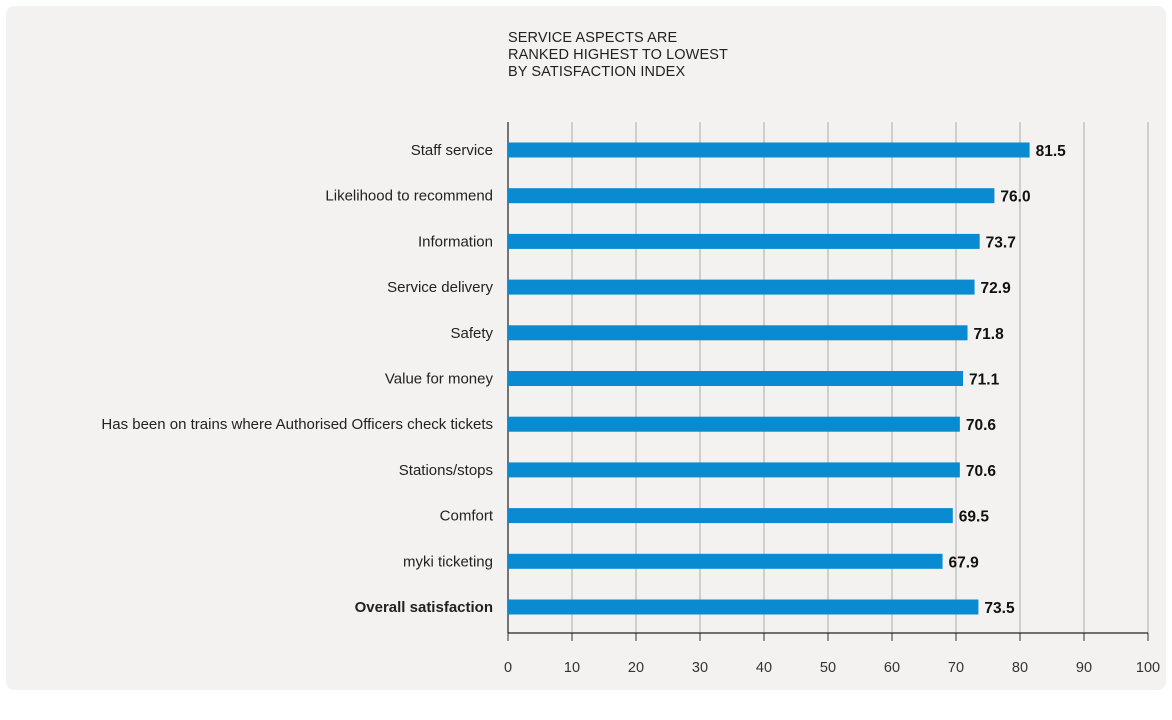  What do you see at coordinates (439, 379) in the screenshot?
I see `category-label: Value for money` at bounding box center [439, 379].